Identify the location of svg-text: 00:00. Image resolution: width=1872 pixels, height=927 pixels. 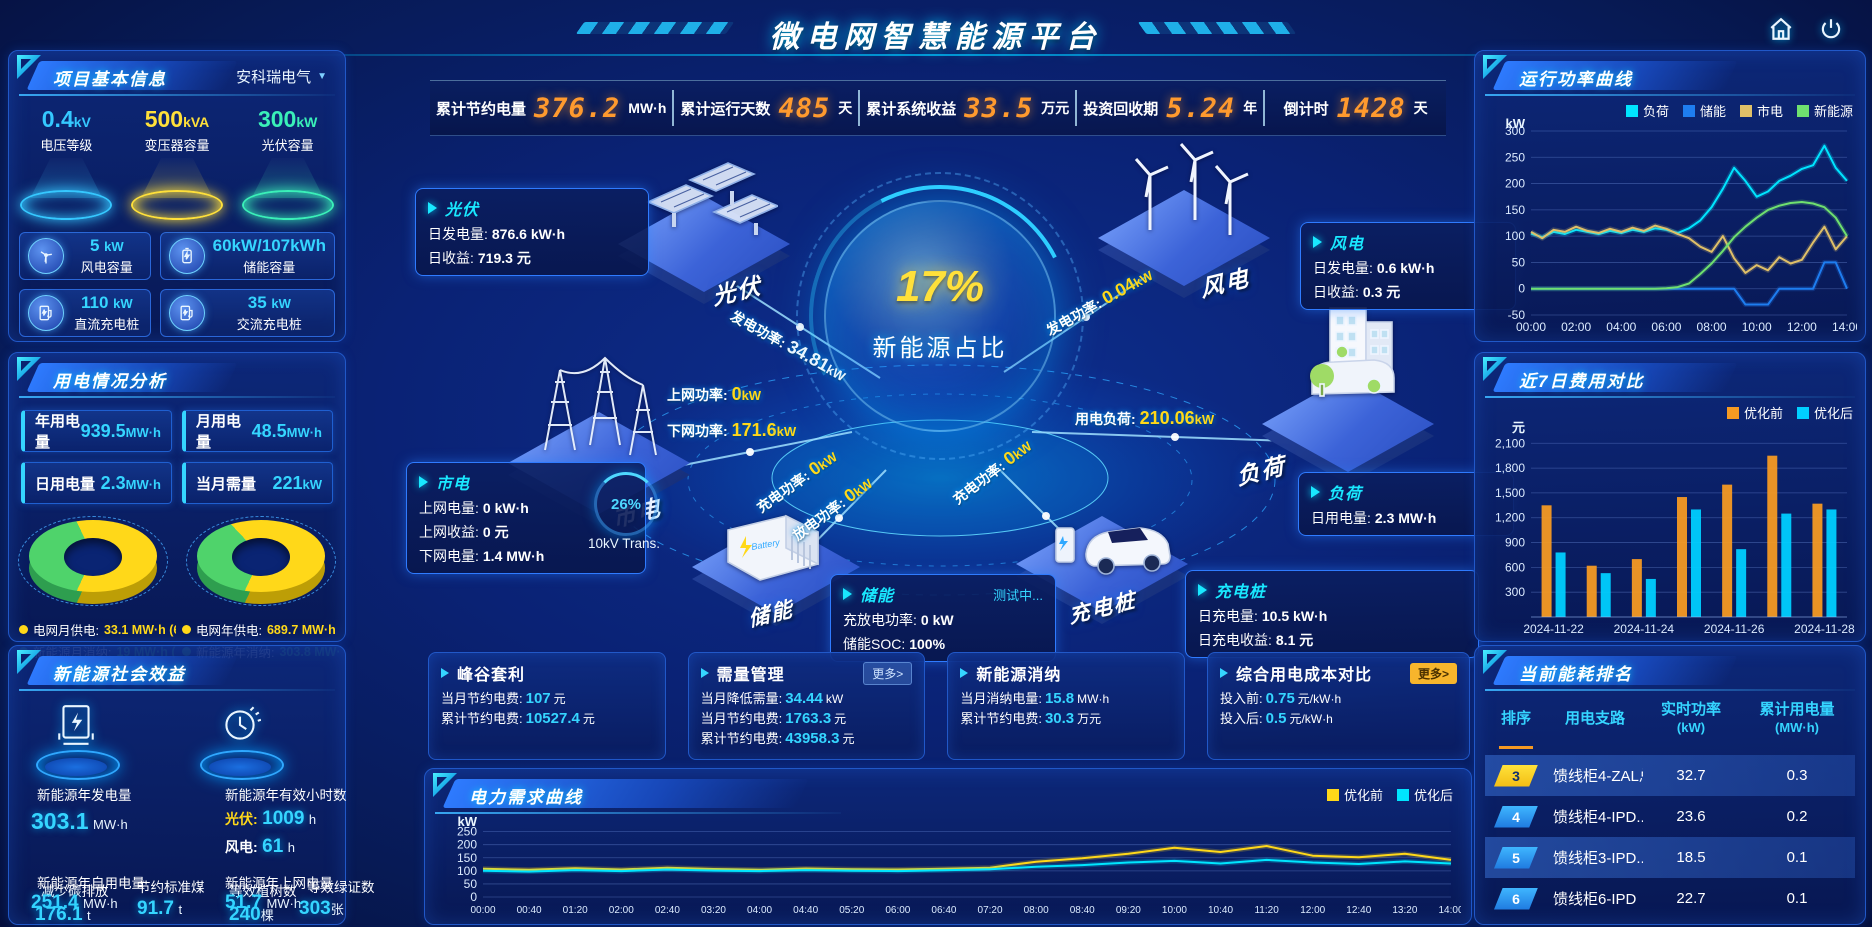
(1531, 327).